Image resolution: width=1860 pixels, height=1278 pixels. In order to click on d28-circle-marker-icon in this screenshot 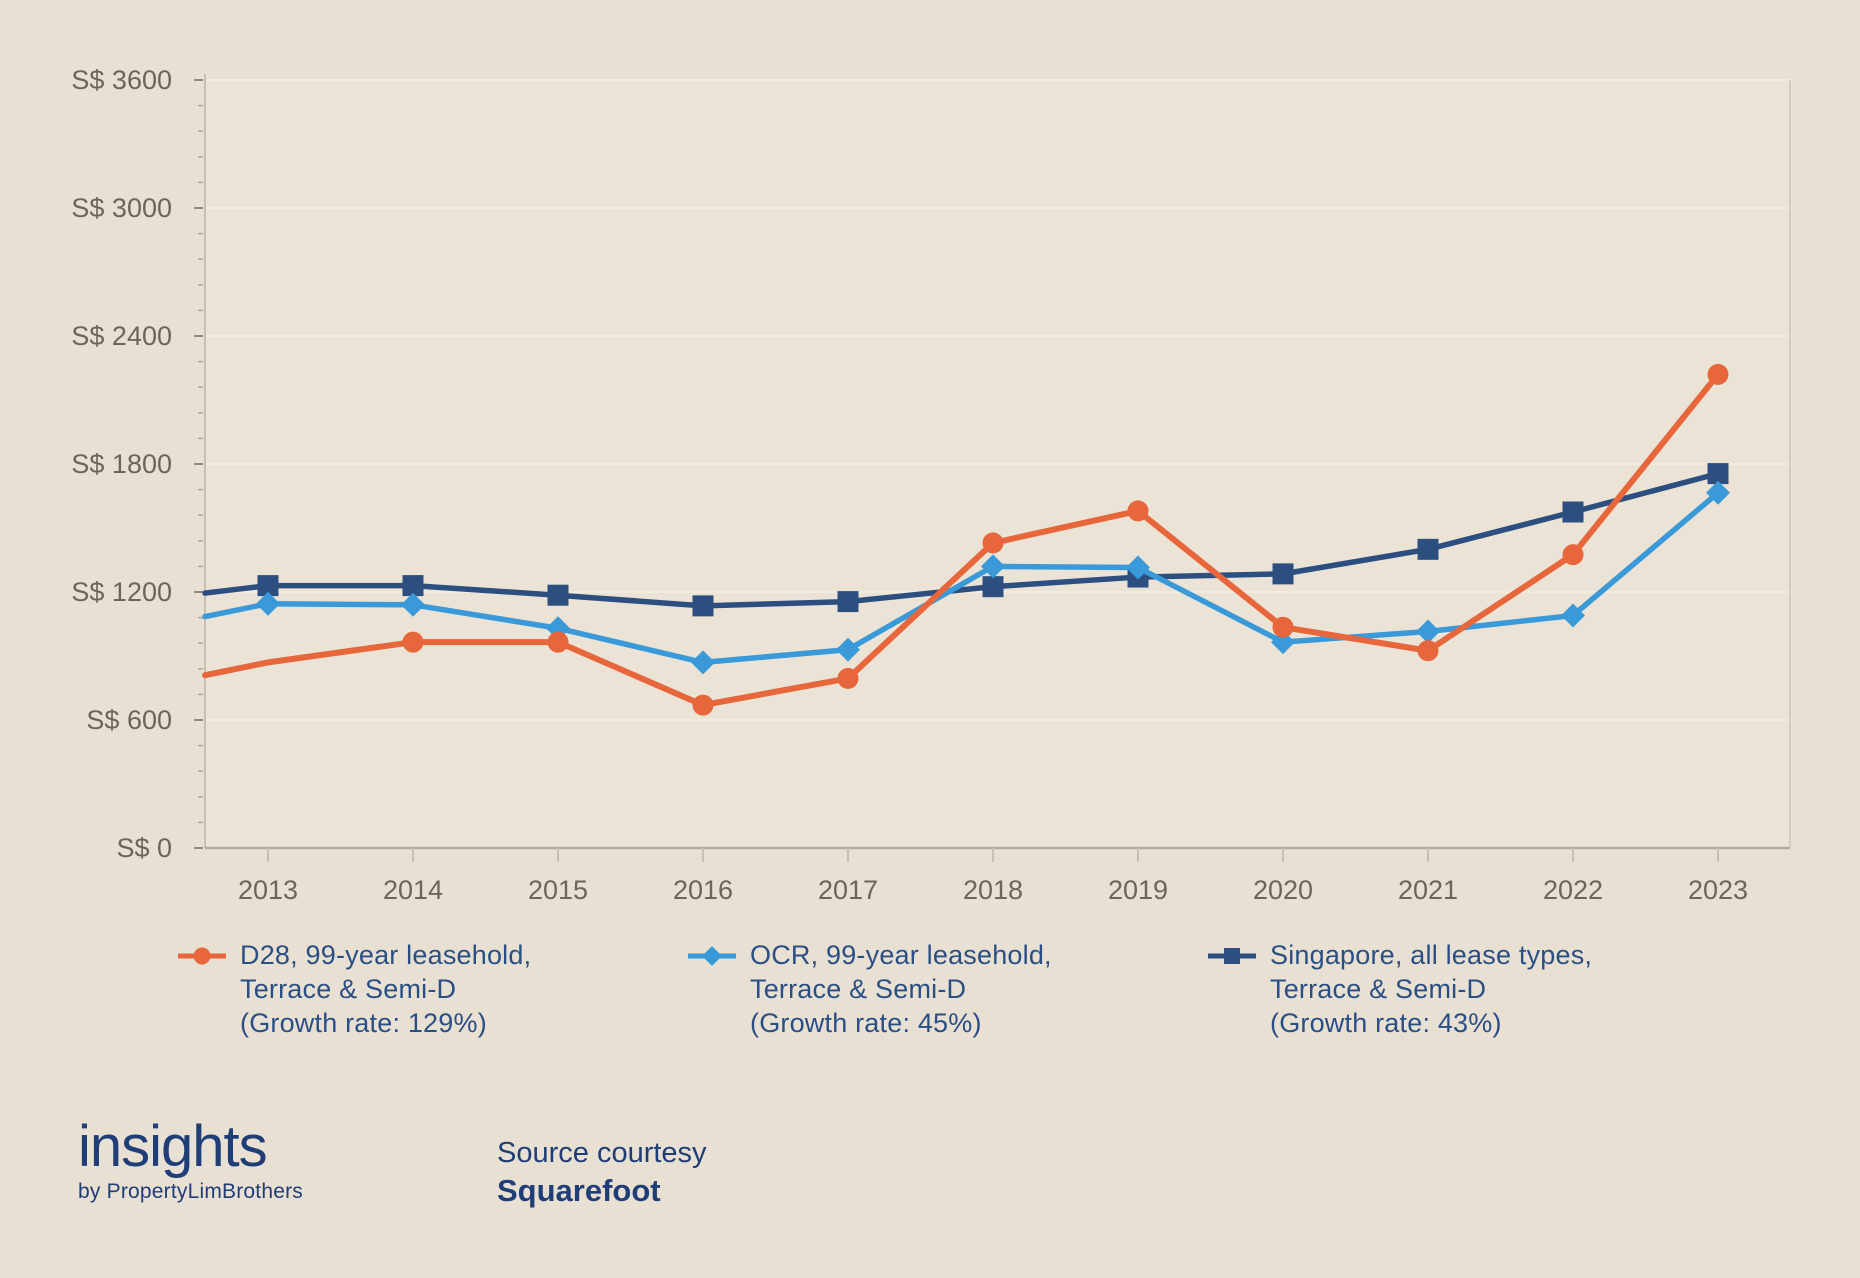, I will do `click(202, 956)`.